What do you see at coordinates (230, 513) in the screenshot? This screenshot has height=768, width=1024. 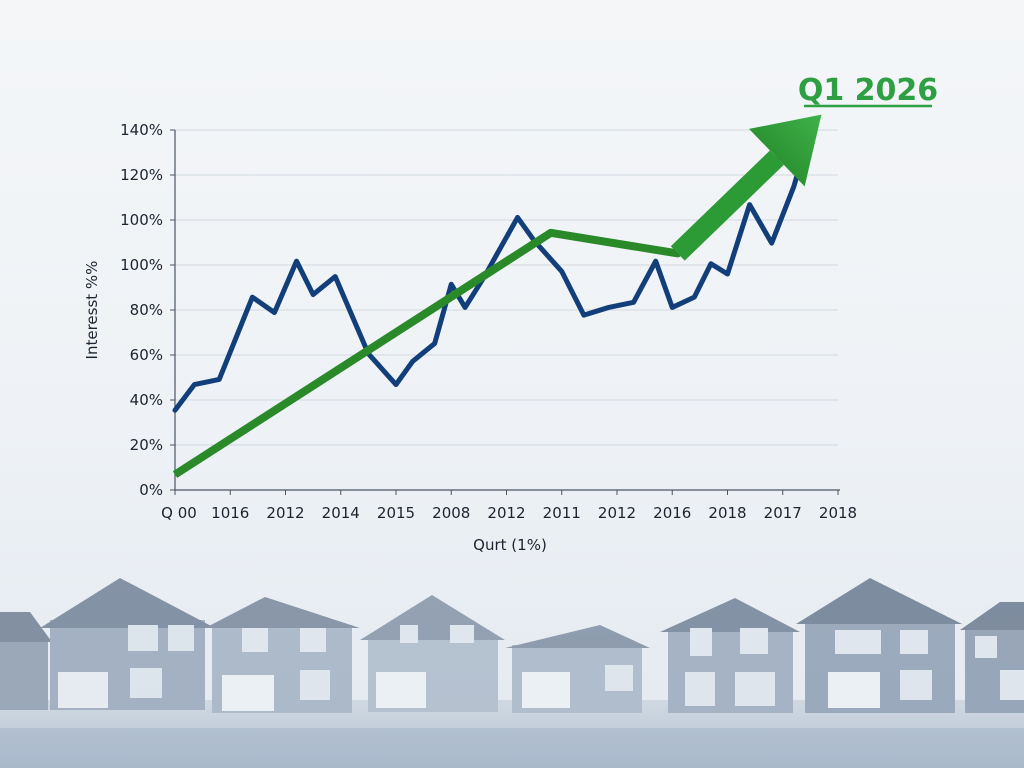 I see `x-tick-label: 1016` at bounding box center [230, 513].